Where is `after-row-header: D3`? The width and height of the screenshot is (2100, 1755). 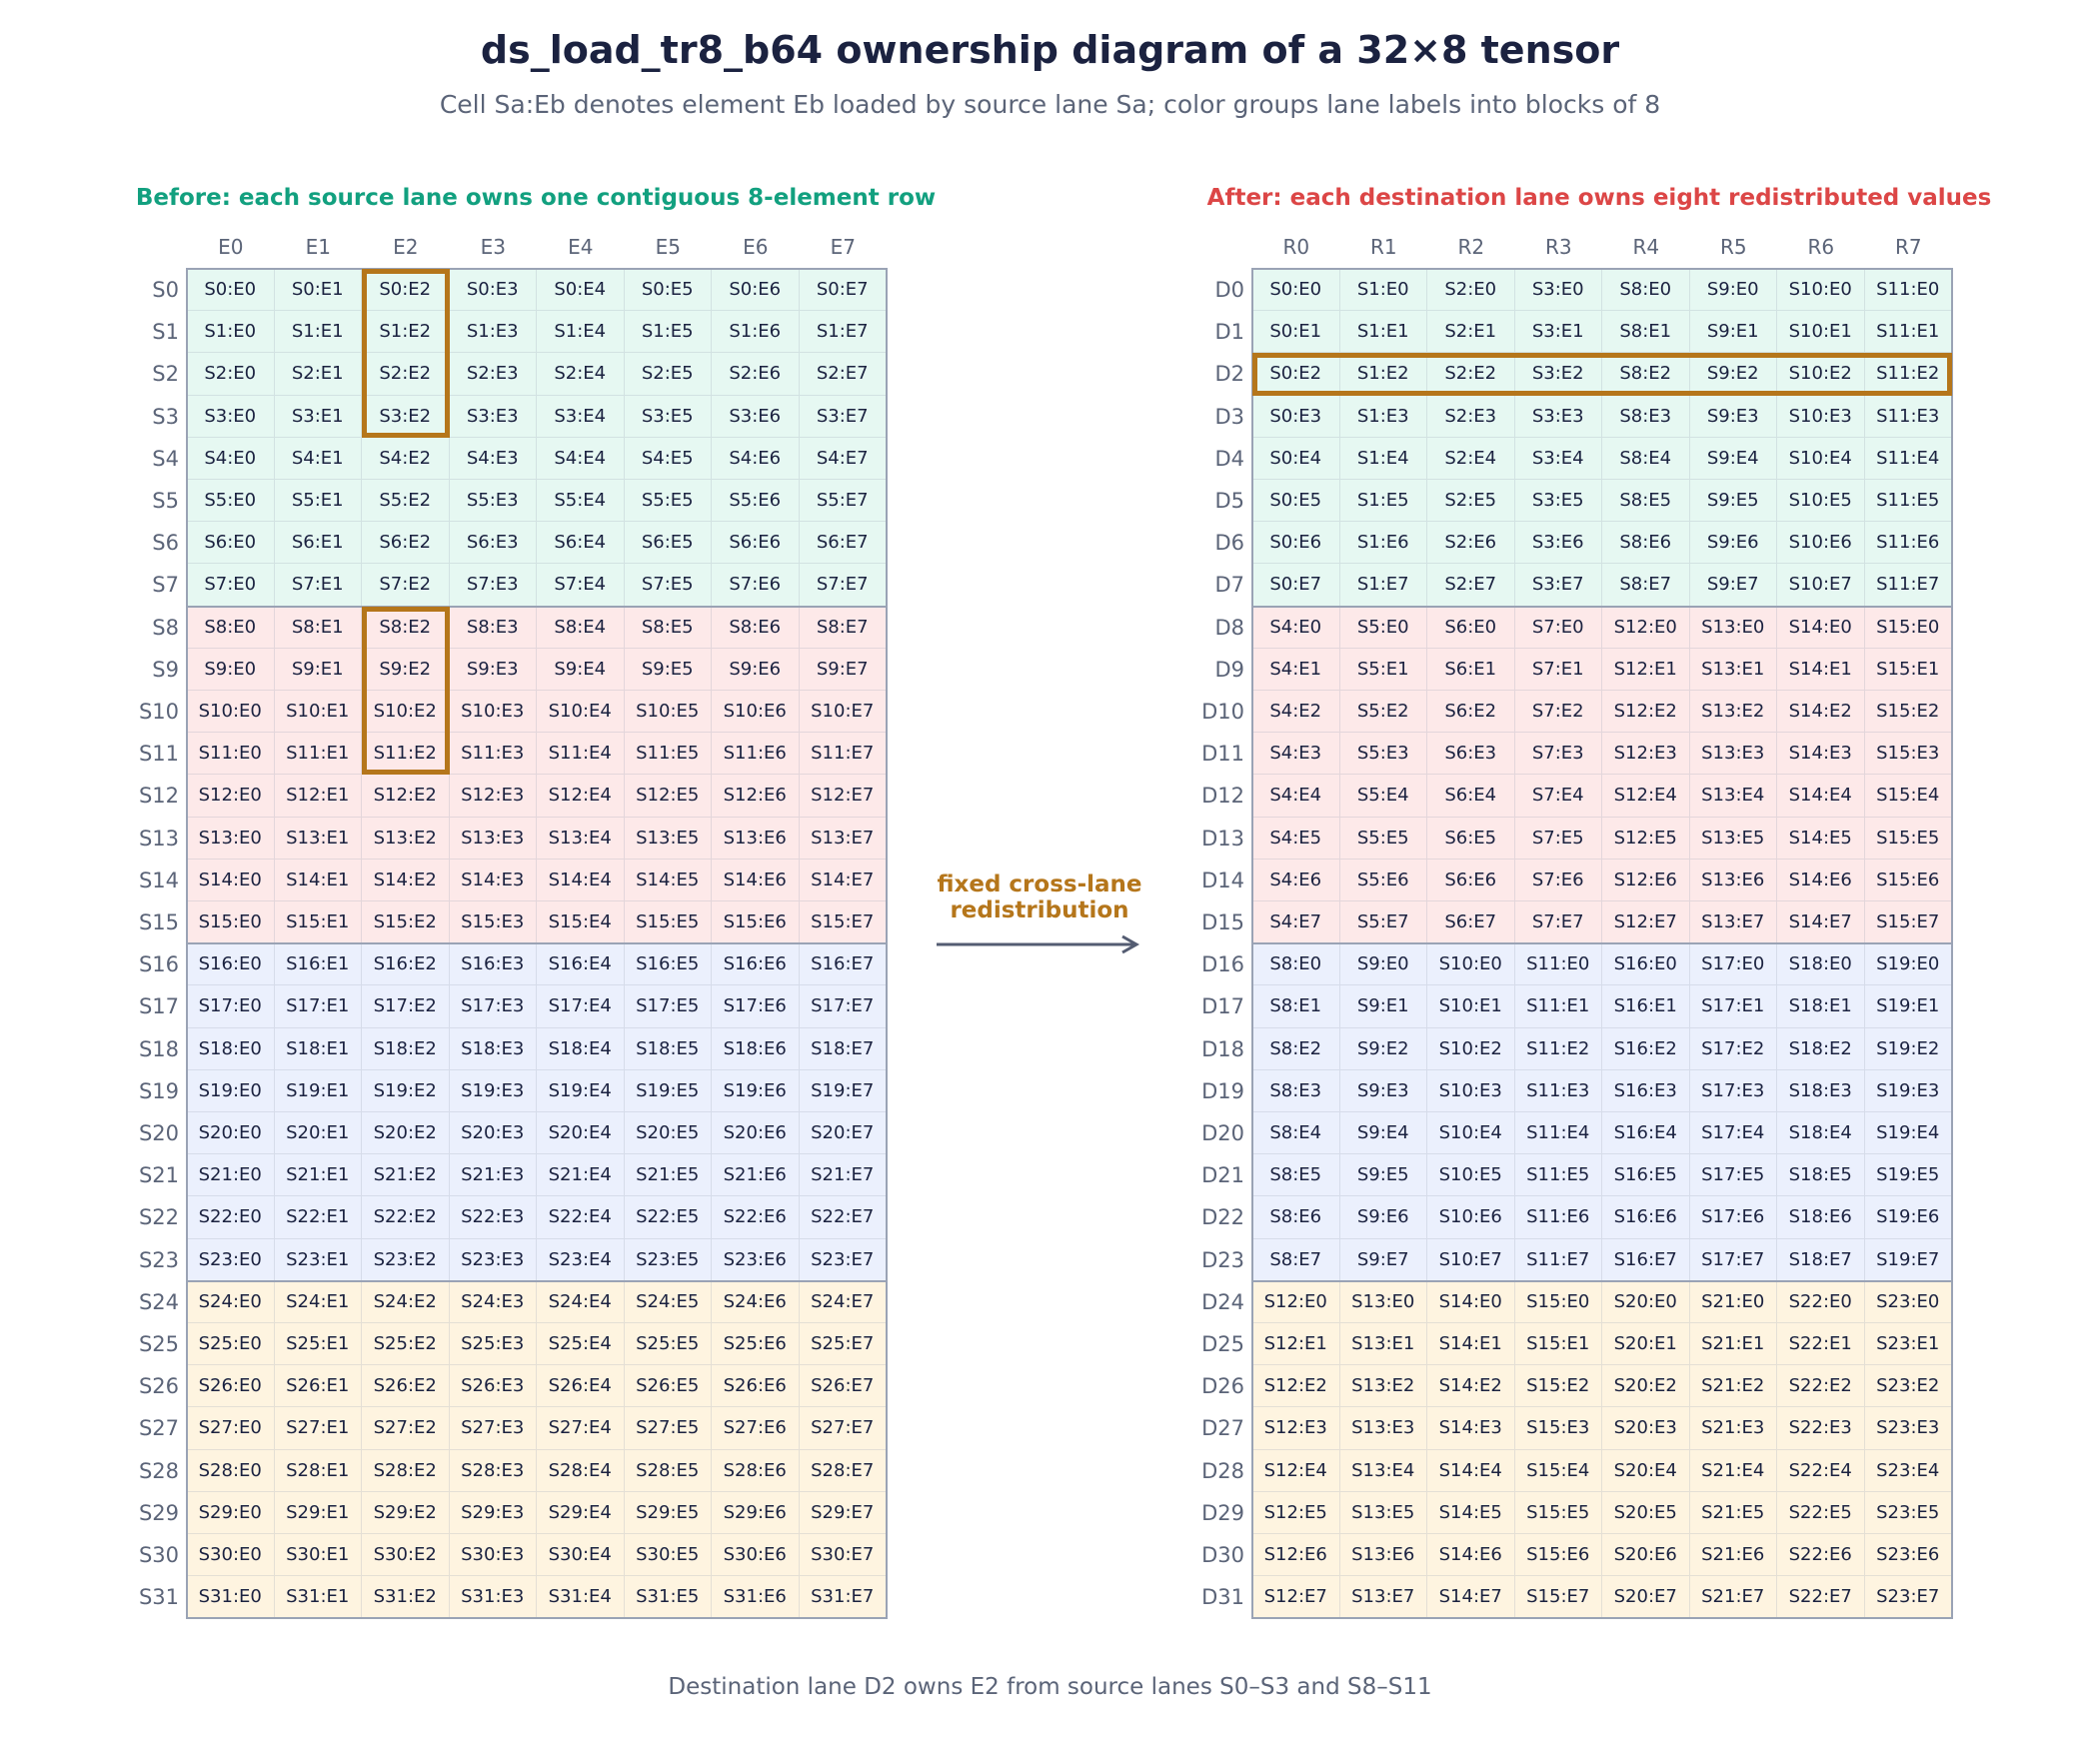
after-row-header: D3 is located at coordinates (1229, 416).